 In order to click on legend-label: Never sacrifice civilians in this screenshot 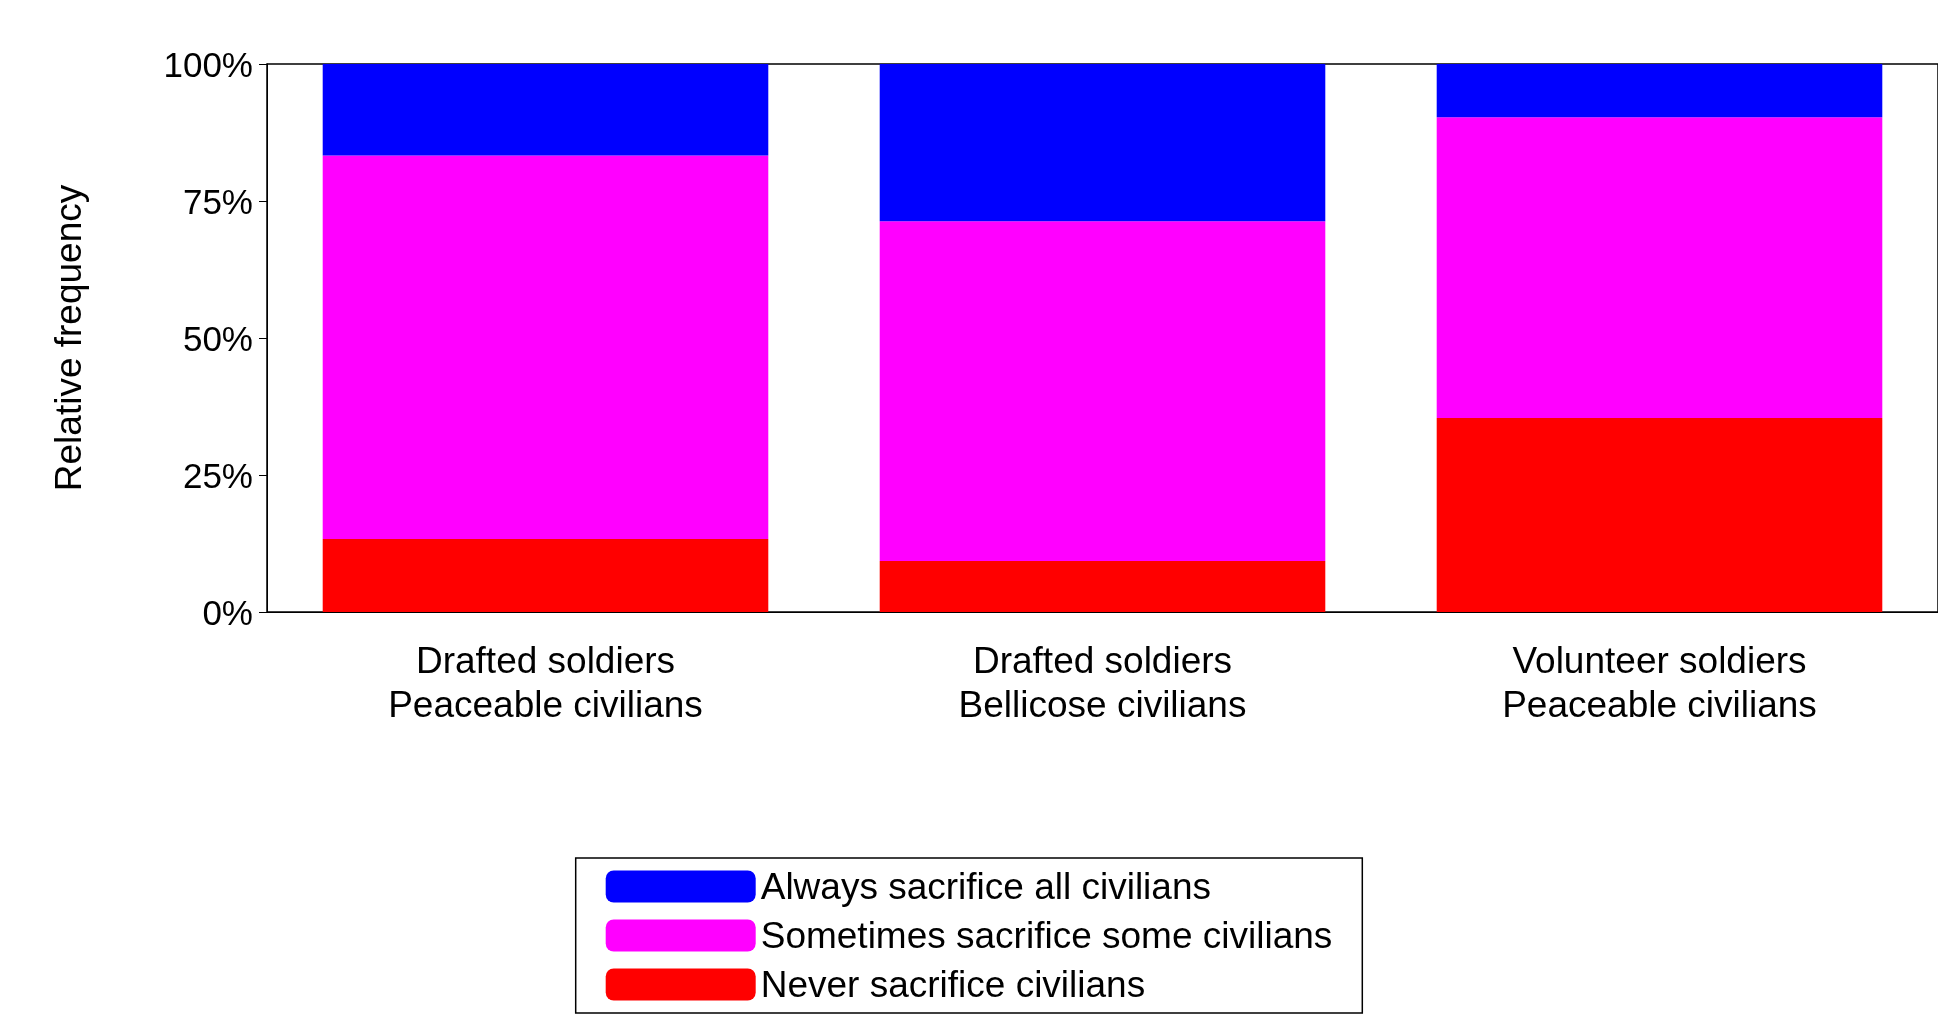, I will do `click(953, 984)`.